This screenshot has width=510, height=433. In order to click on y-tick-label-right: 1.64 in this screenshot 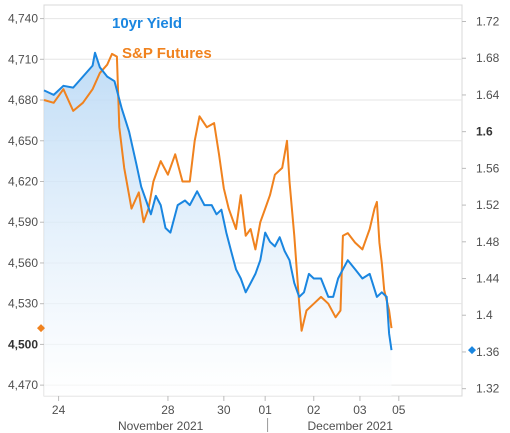, I will do `click(488, 95)`.